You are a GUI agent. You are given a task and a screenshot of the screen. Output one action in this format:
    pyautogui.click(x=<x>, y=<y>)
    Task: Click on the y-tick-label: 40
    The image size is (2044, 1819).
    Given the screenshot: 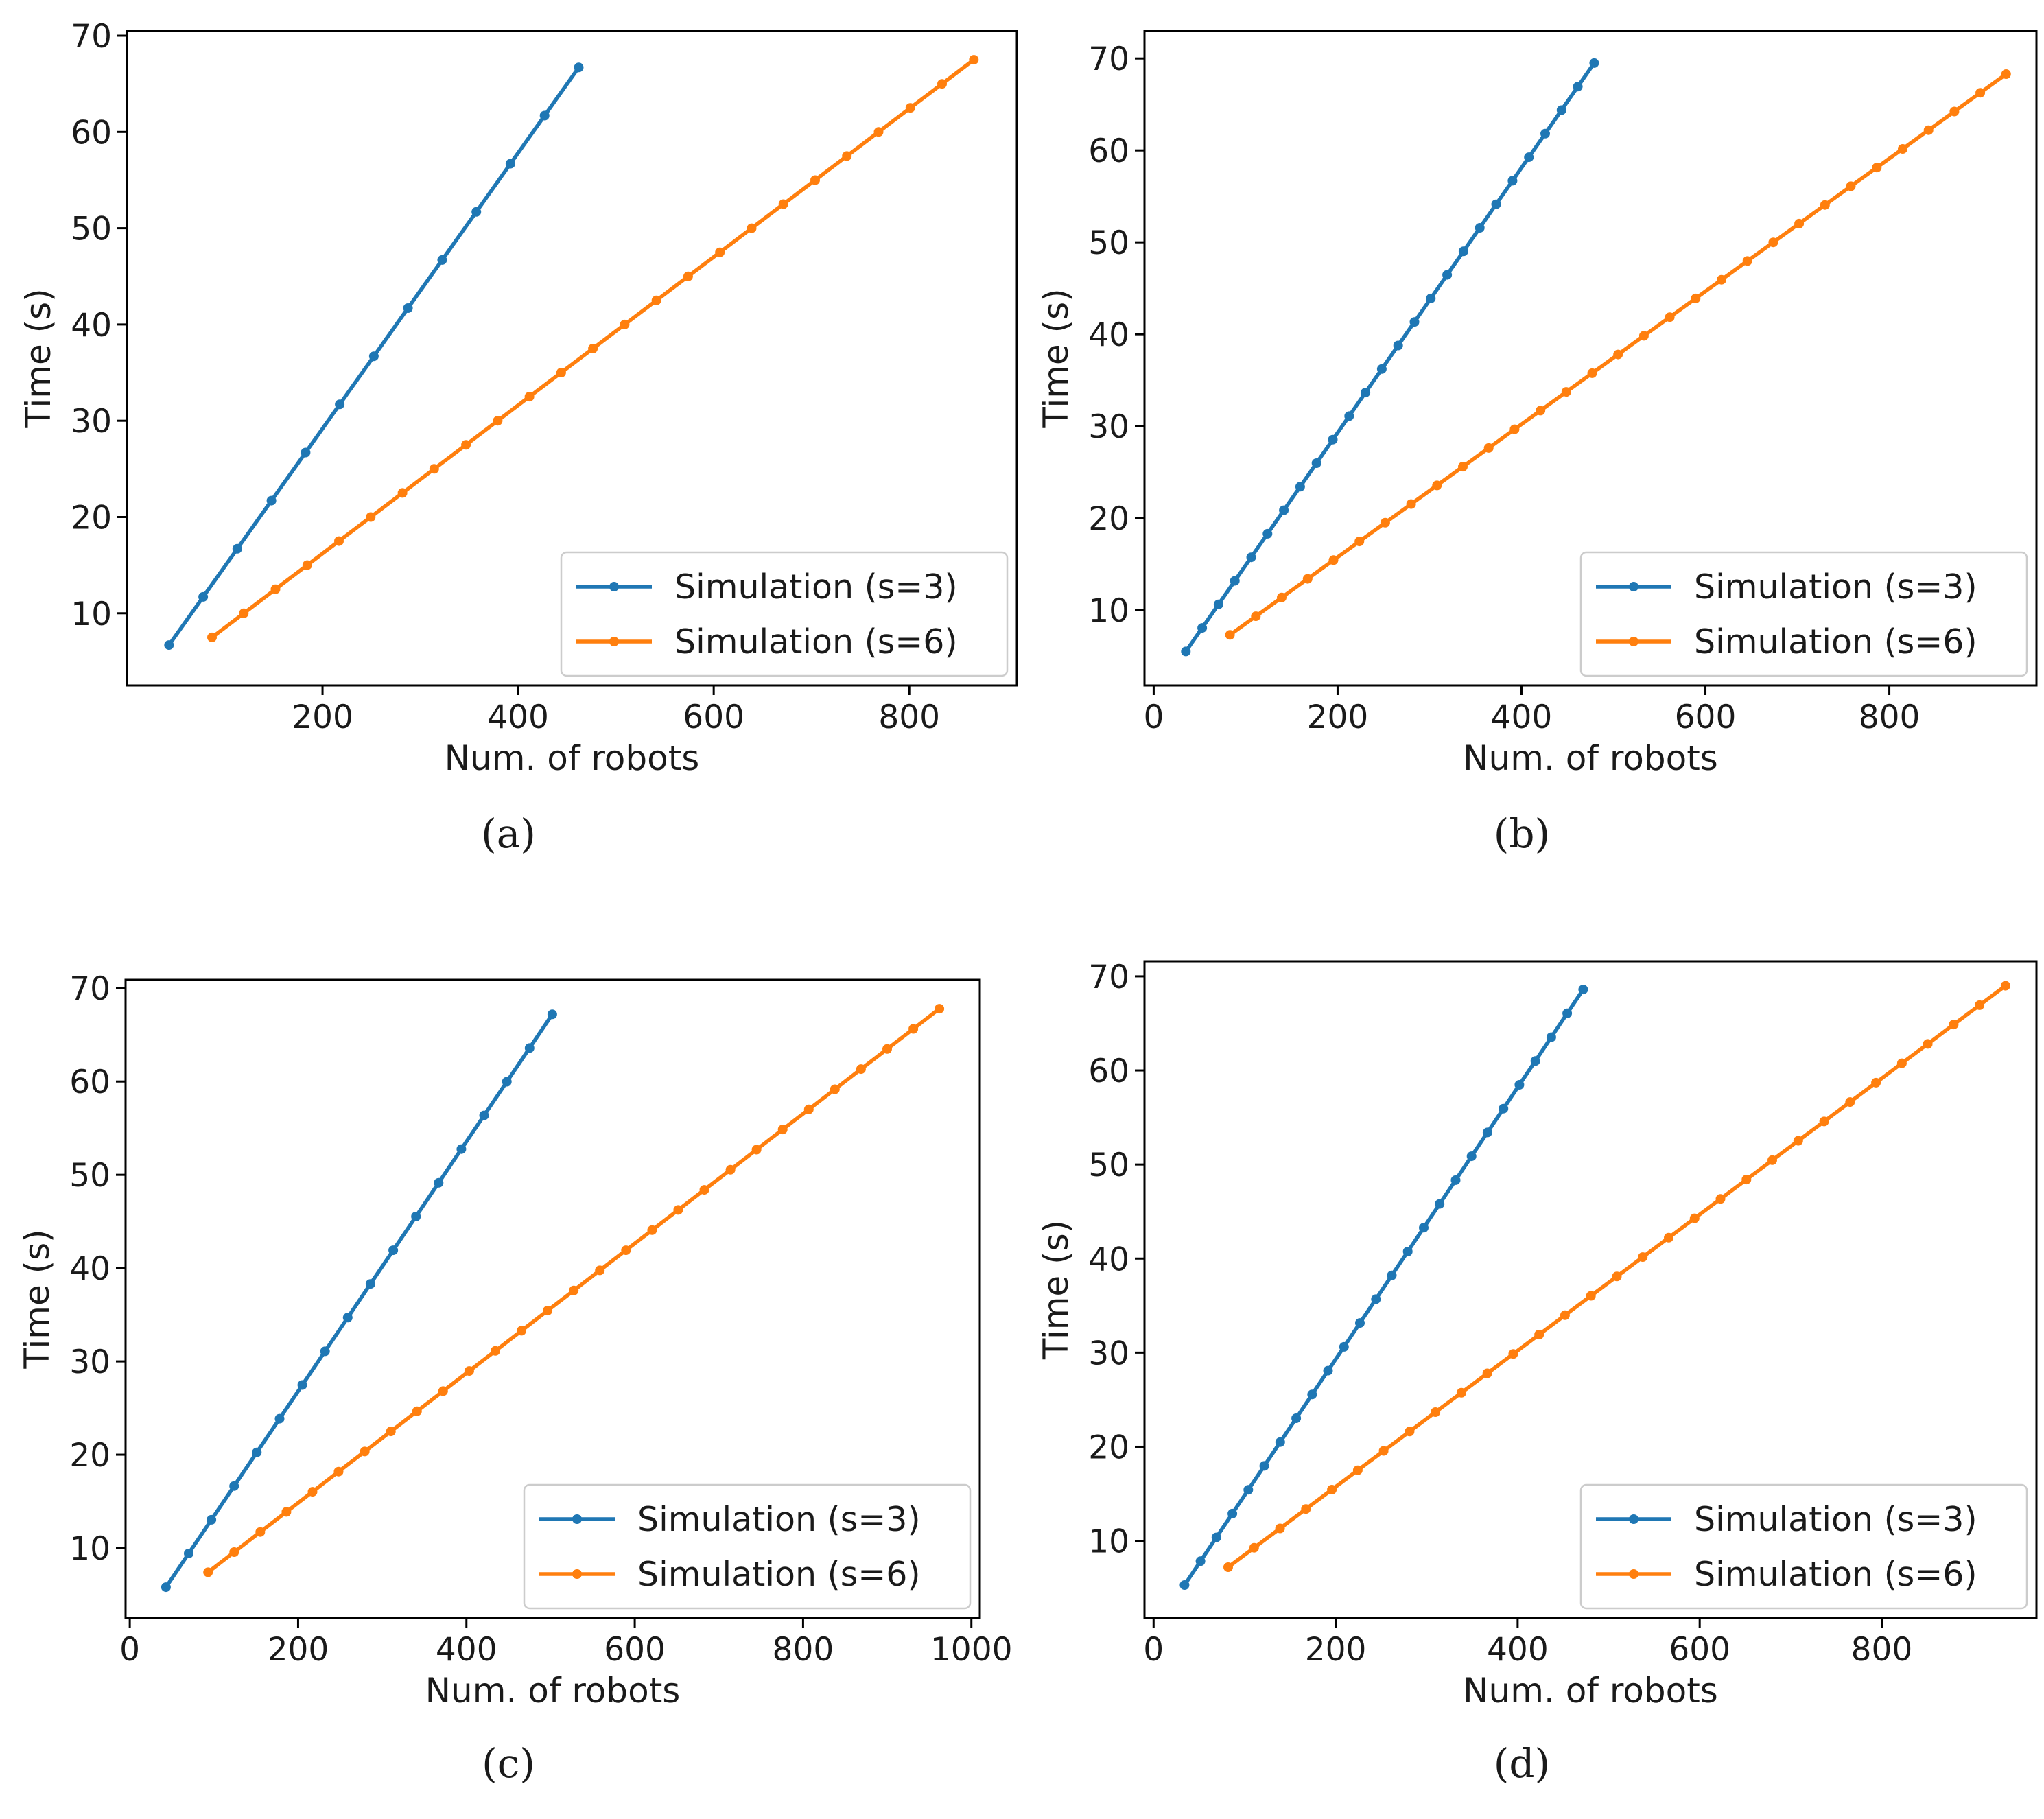 What is the action you would take?
    pyautogui.click(x=1108, y=1259)
    